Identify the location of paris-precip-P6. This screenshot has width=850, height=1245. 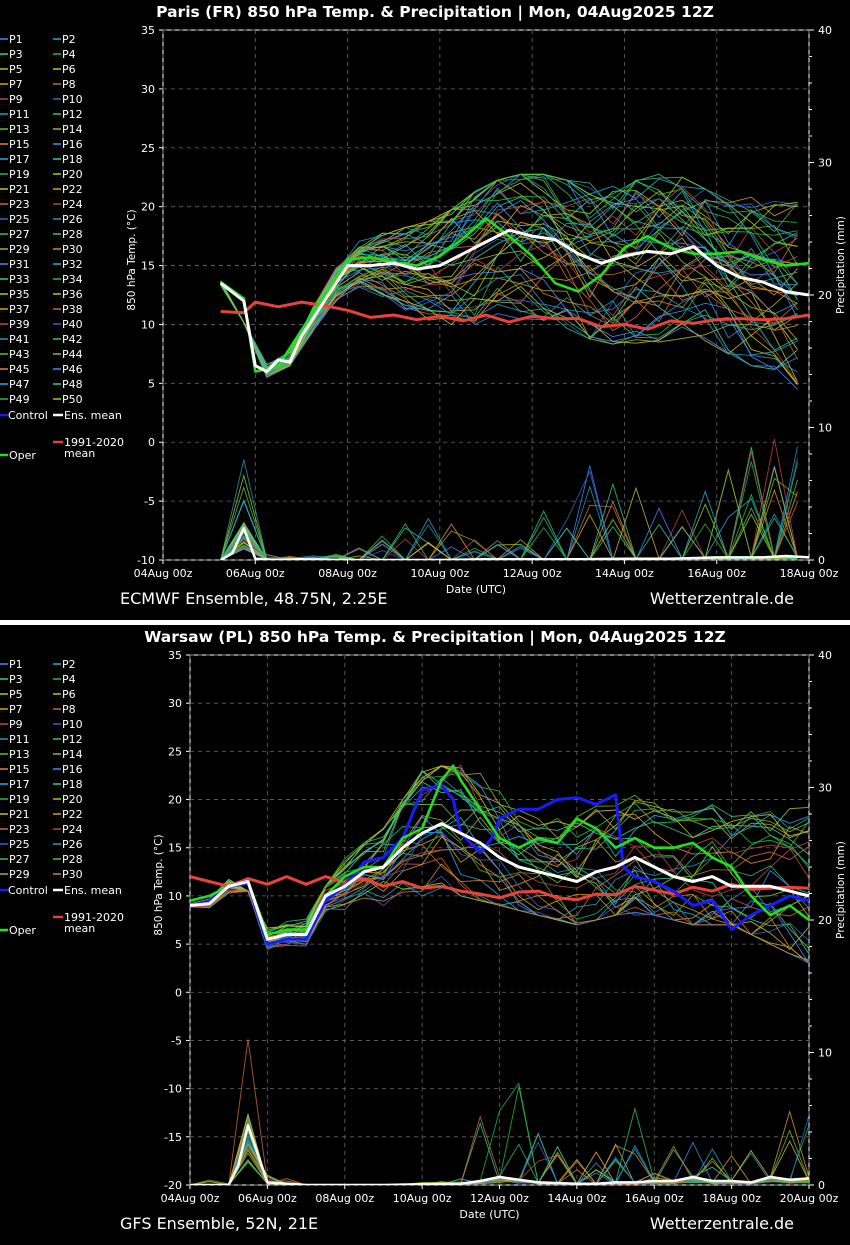
(509, 513).